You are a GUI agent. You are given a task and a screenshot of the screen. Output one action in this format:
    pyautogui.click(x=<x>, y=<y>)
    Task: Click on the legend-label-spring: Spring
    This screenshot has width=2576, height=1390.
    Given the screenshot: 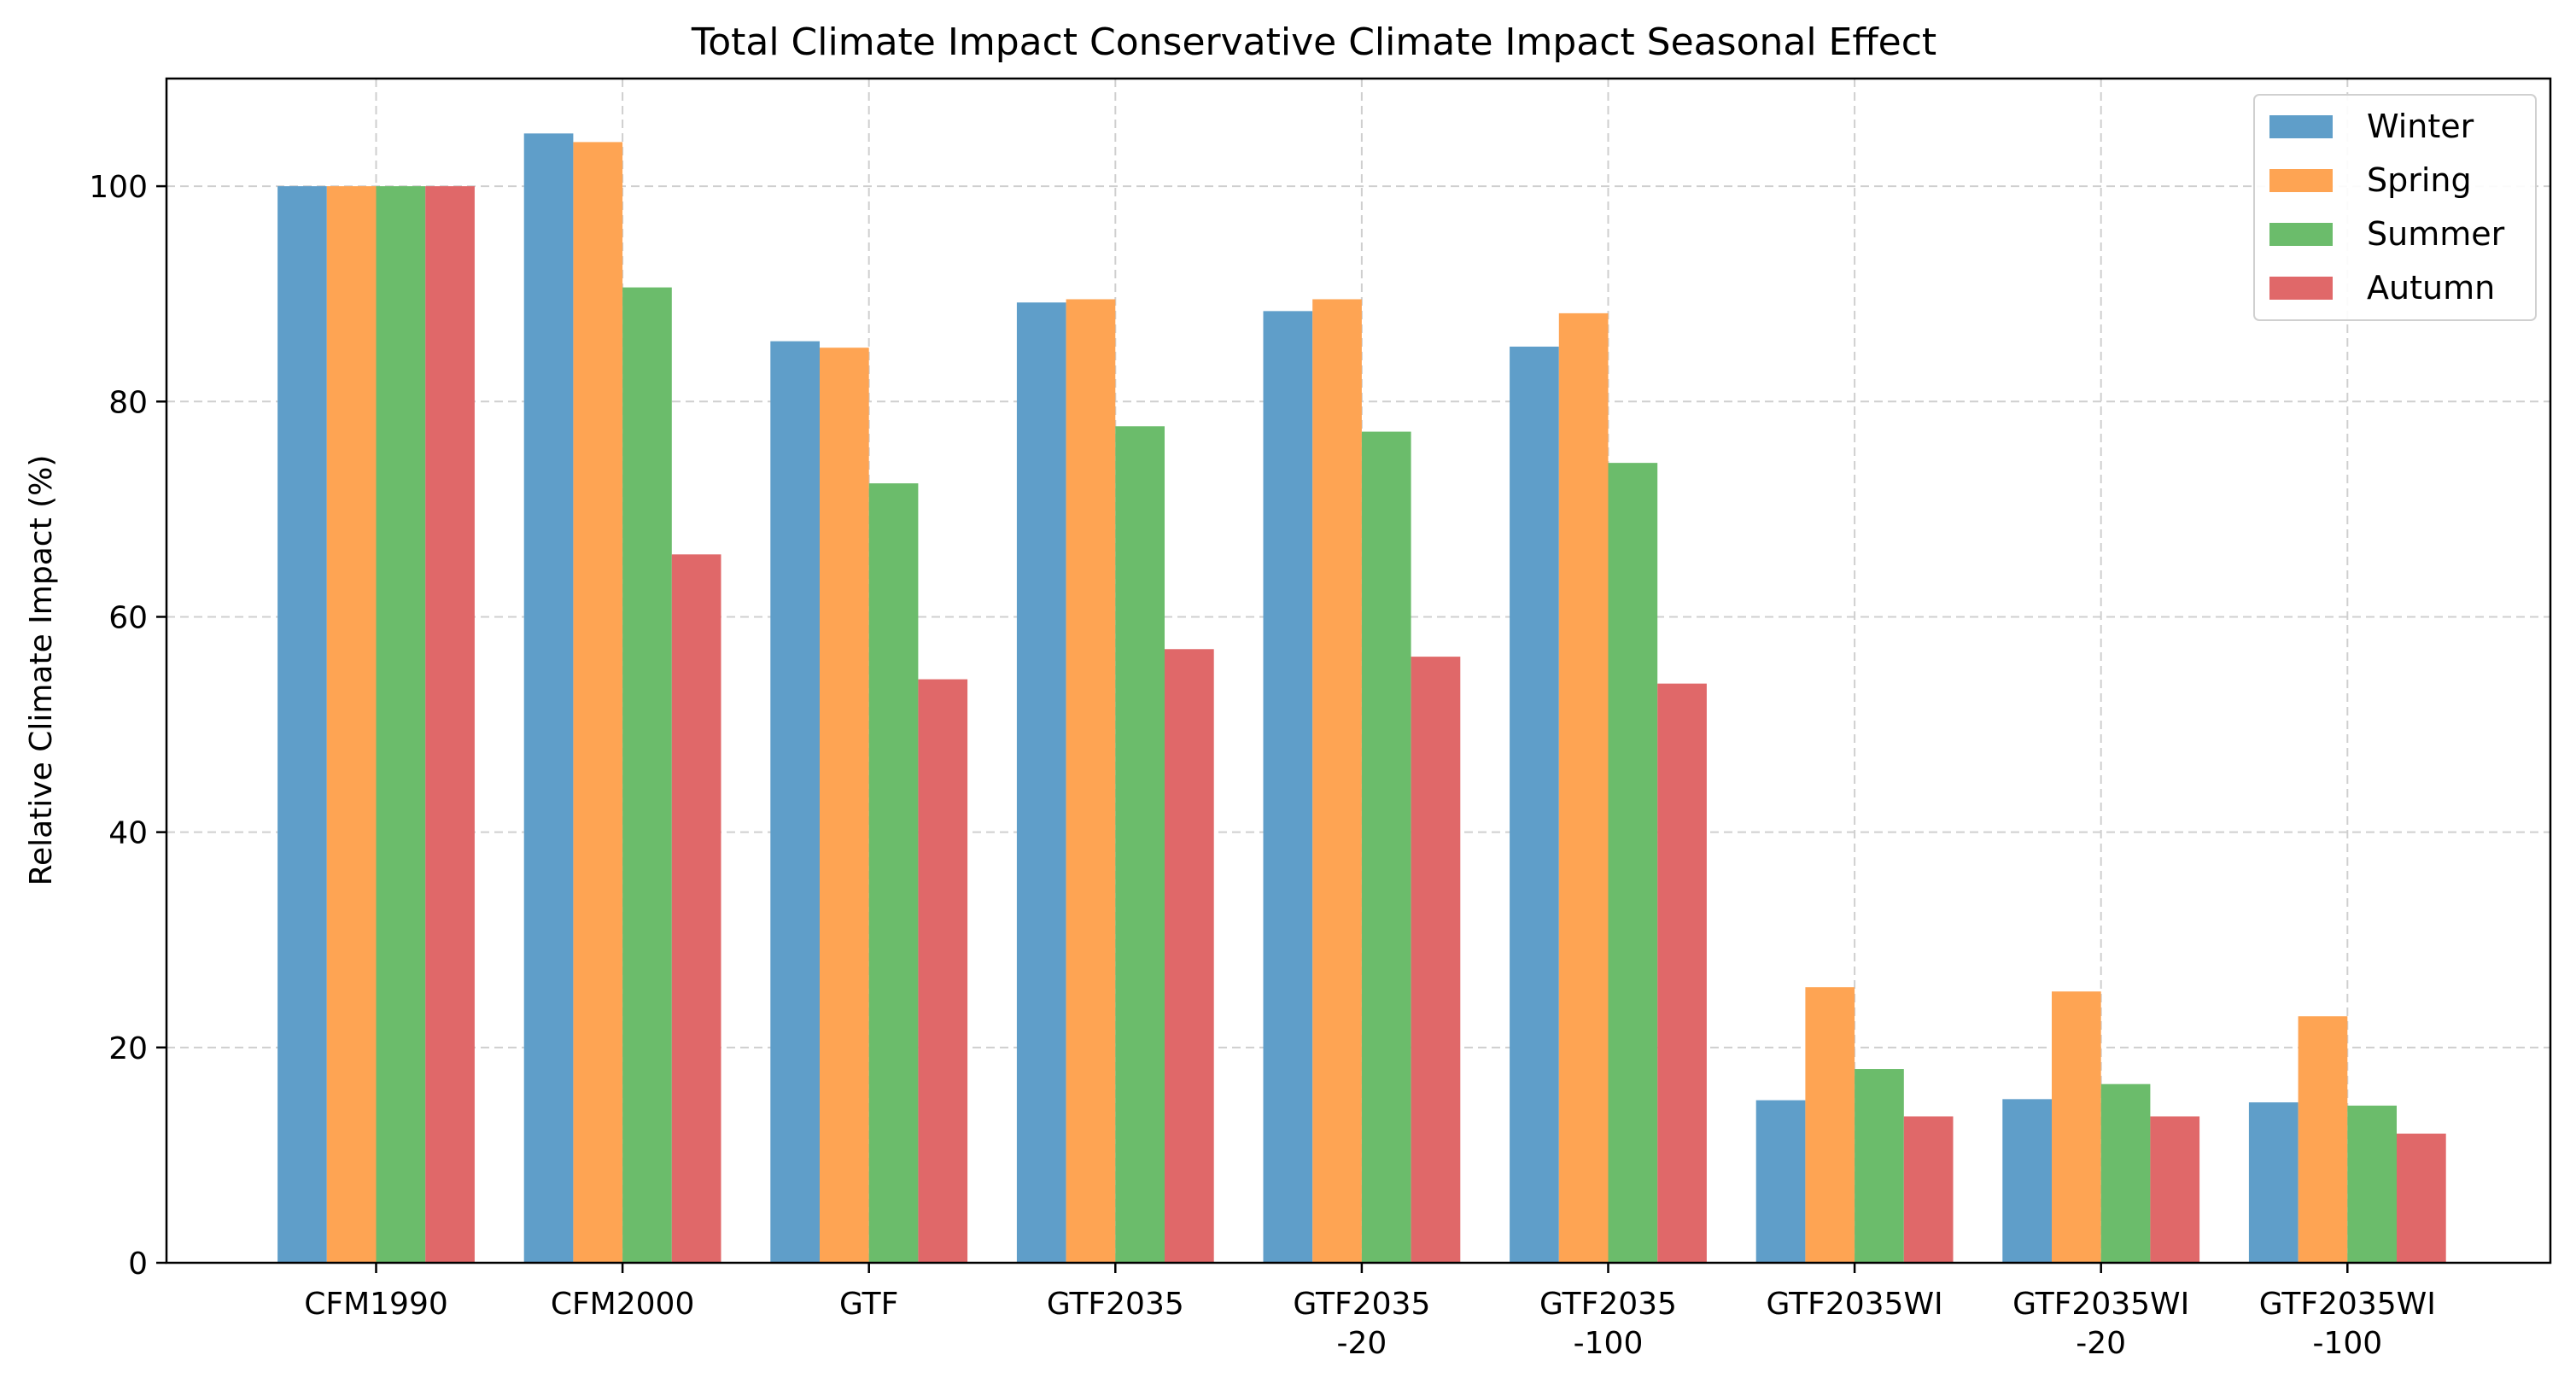 What is the action you would take?
    pyautogui.click(x=2419, y=180)
    